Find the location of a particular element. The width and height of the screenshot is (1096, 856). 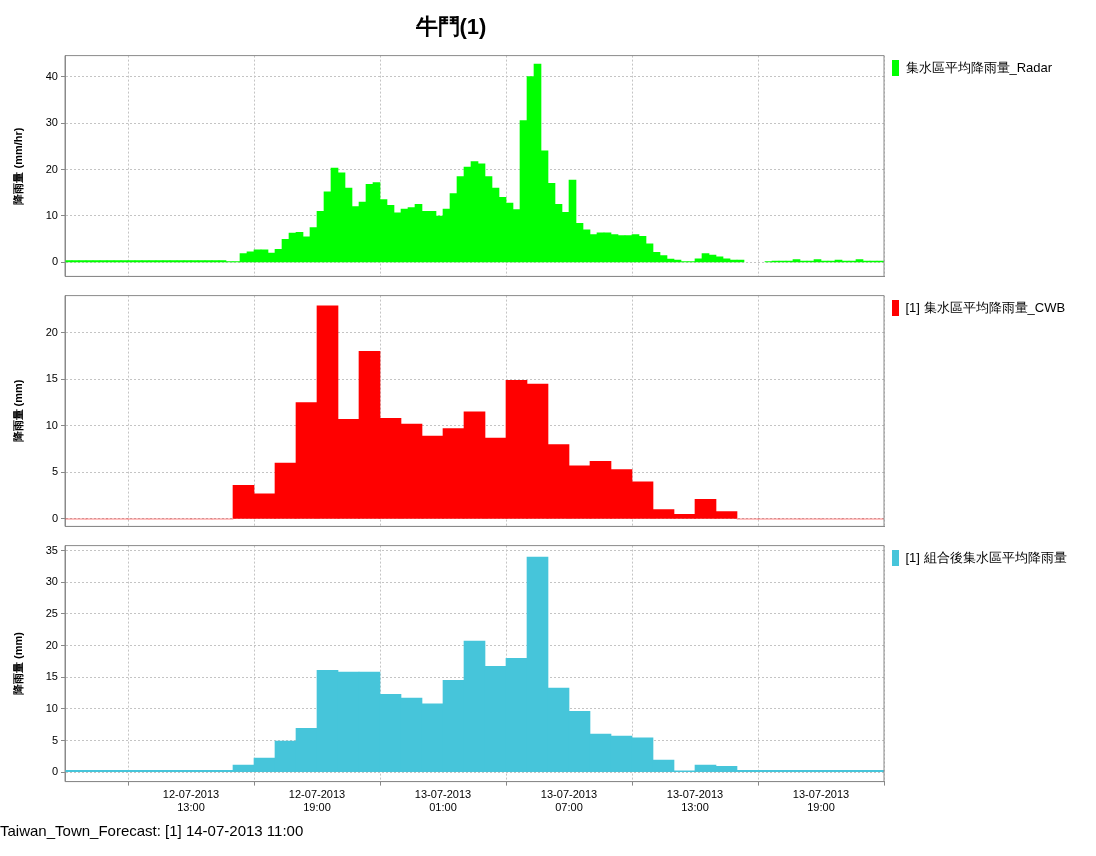

x-tick-label: 12-07-2013 13:00 is located at coordinates (191, 801).